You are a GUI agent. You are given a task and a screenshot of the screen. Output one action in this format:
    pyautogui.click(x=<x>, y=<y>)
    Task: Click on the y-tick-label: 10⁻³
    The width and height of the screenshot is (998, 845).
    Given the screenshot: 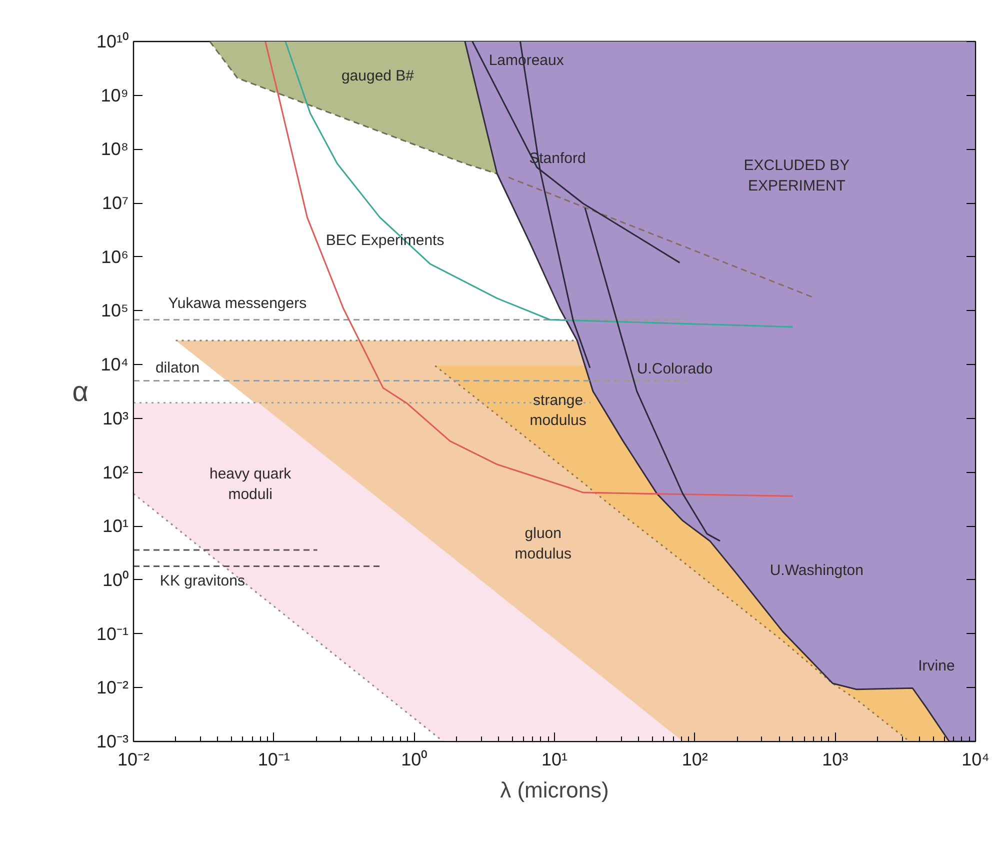 What is the action you would take?
    pyautogui.click(x=112, y=742)
    